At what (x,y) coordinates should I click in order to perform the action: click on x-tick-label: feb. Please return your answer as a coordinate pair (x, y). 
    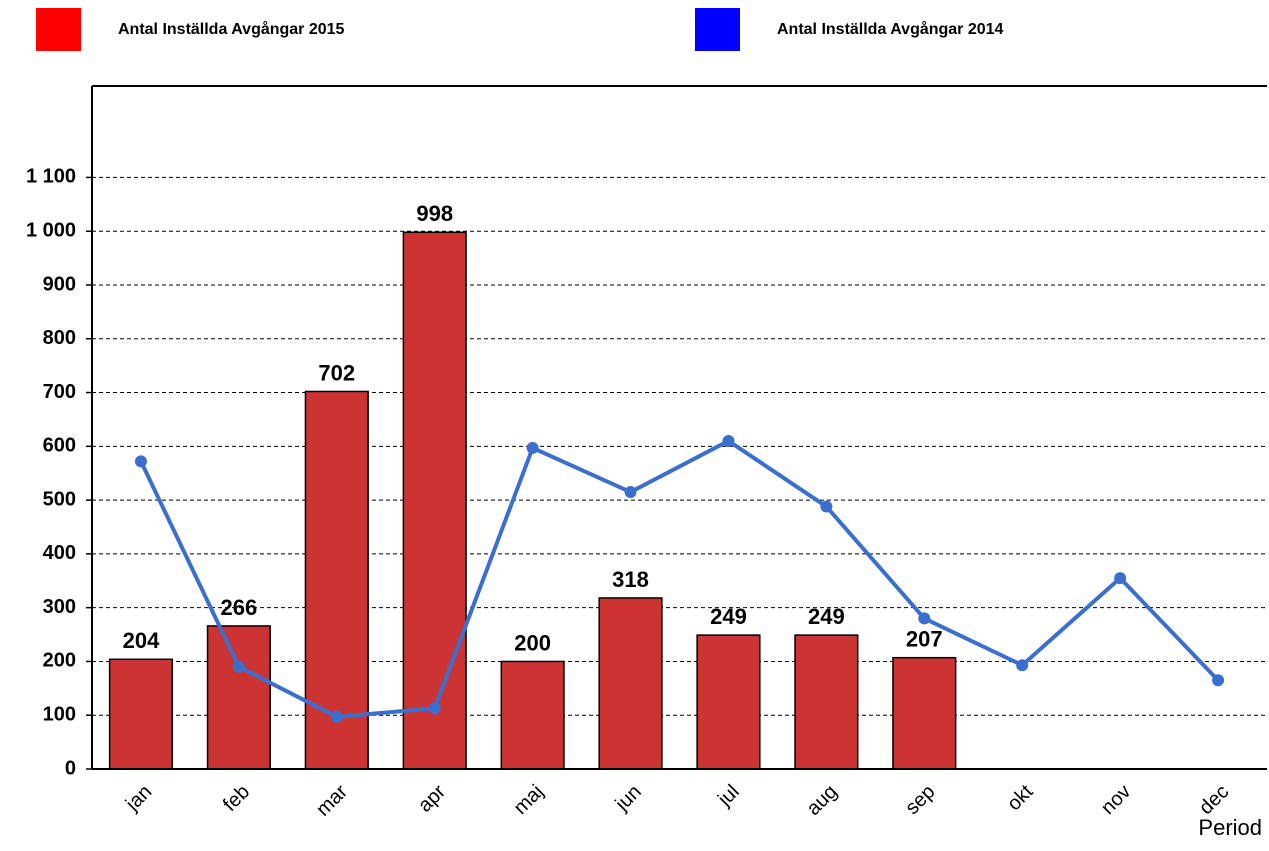
    Looking at the image, I should click on (236, 798).